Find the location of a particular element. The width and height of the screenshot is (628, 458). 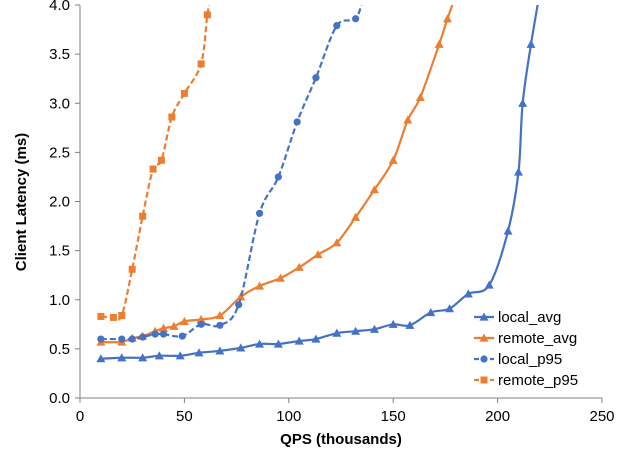

x-tick-labels: 0 50 100 150 200 250 is located at coordinates (345, 416).